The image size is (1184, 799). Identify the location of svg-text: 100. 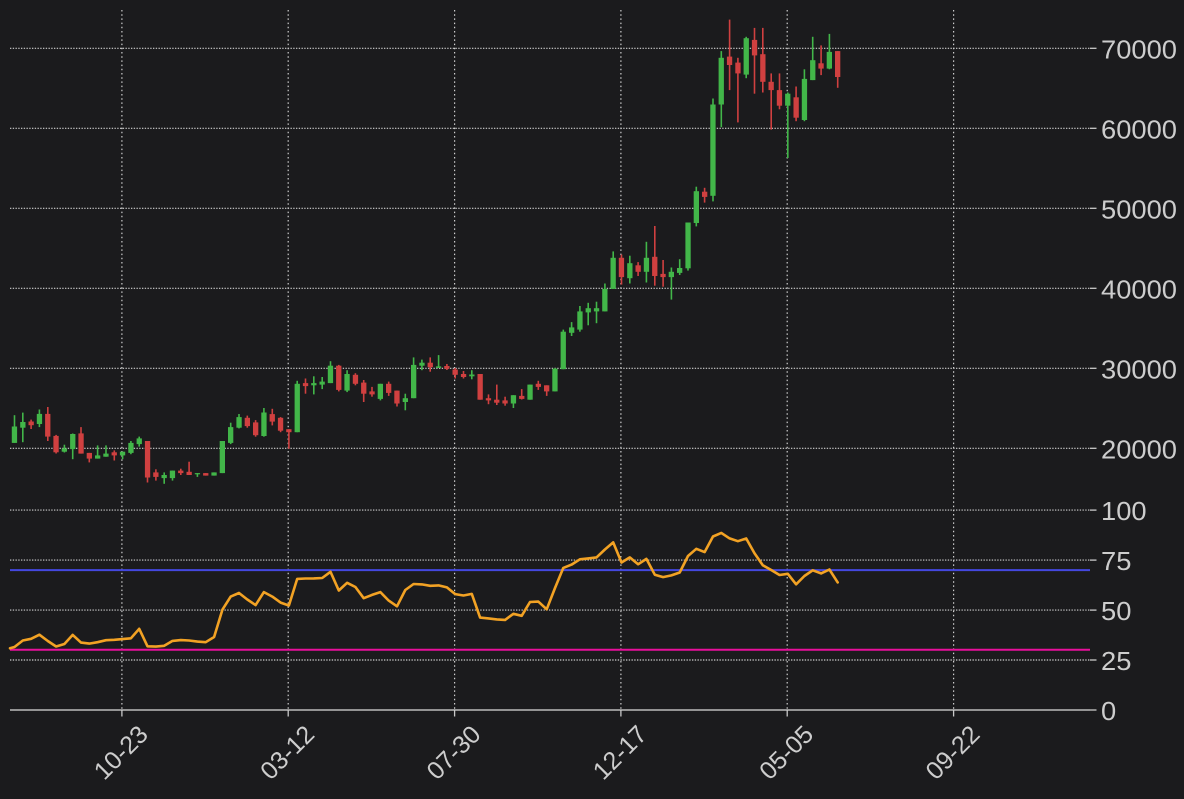
(1124, 511).